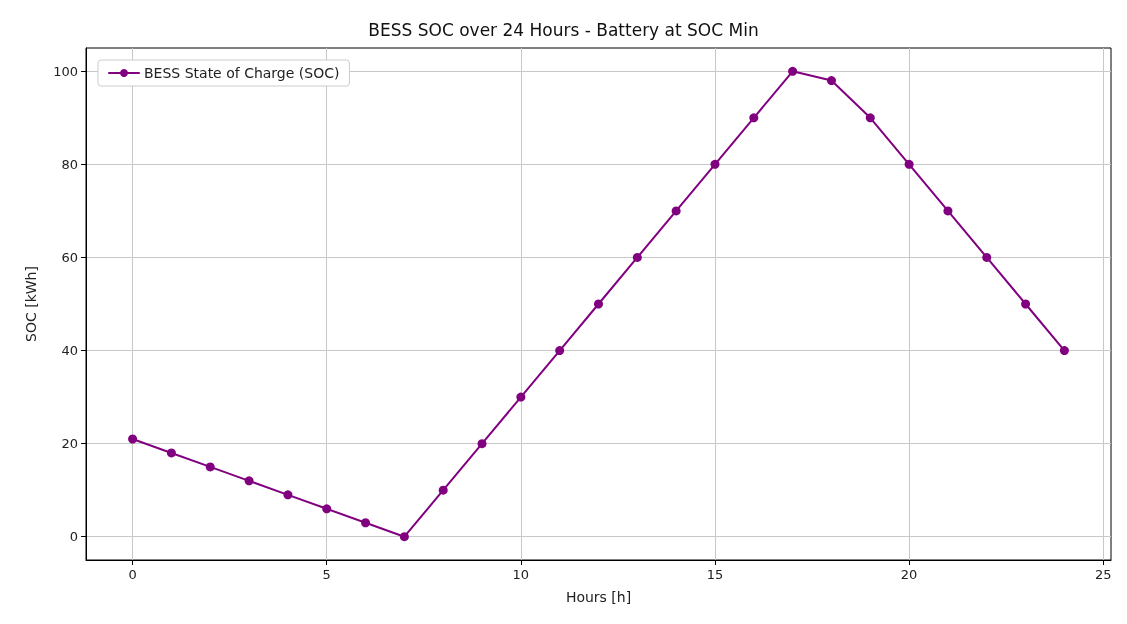 The width and height of the screenshot is (1127, 624). Describe the element at coordinates (563, 29) in the screenshot. I see `chart-title: BESS SOC over 24 Hours - Battery at SOC Min` at that location.